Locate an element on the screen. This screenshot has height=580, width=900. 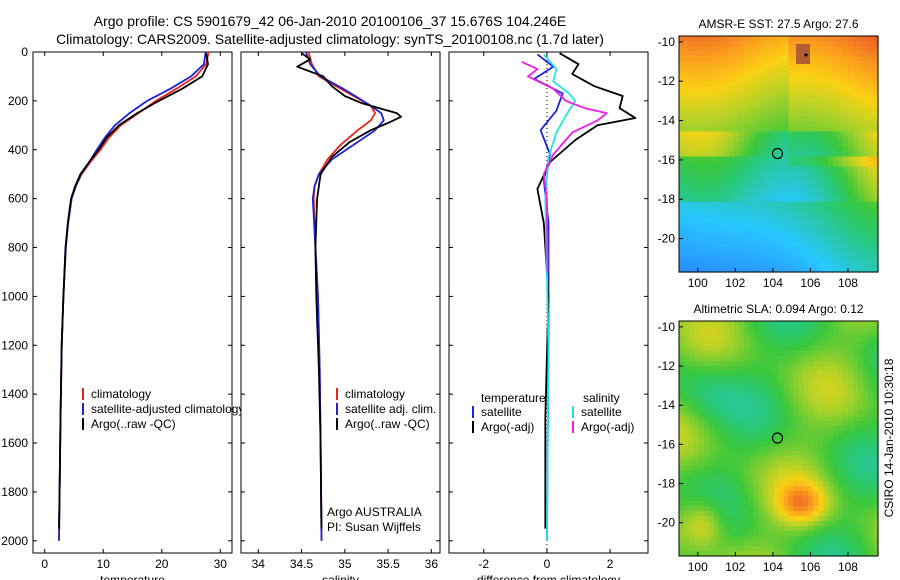
legend-label: satellite adj. clim. is located at coordinates (390, 409).